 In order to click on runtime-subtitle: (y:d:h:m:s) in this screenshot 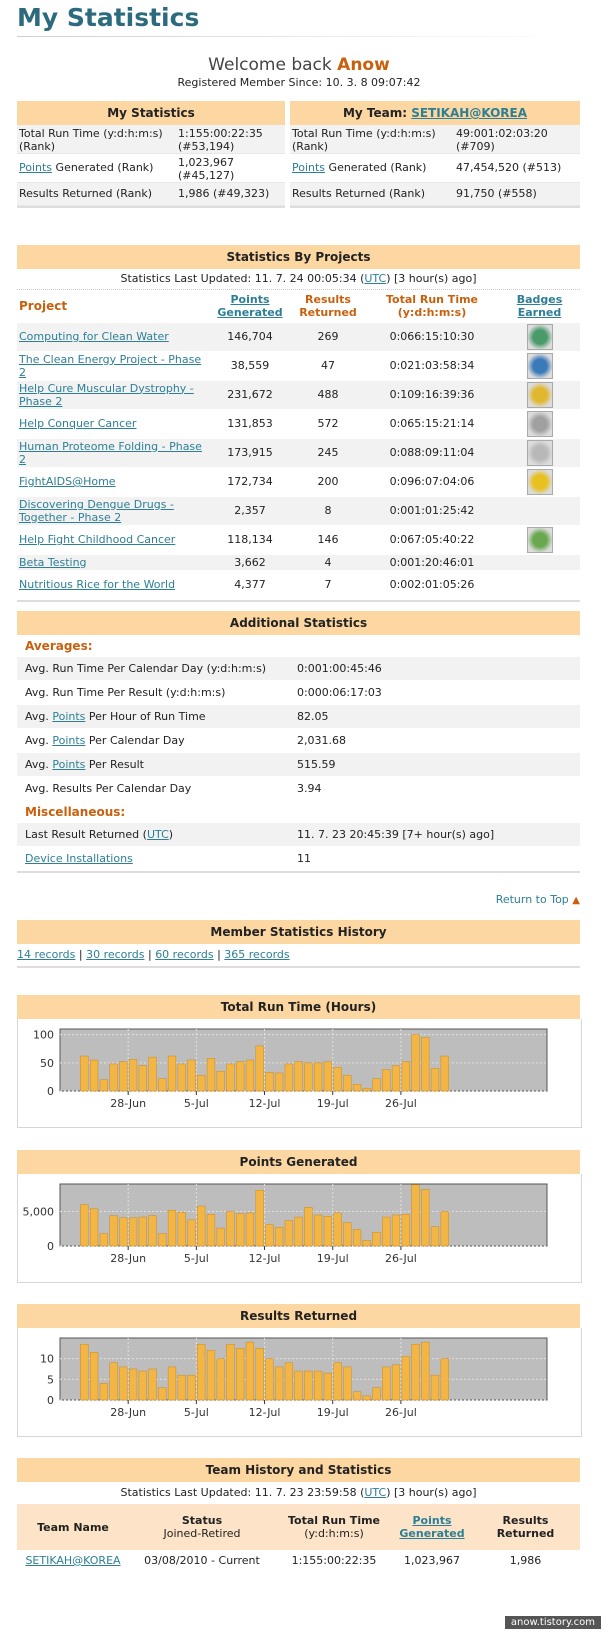, I will do `click(334, 1533)`.